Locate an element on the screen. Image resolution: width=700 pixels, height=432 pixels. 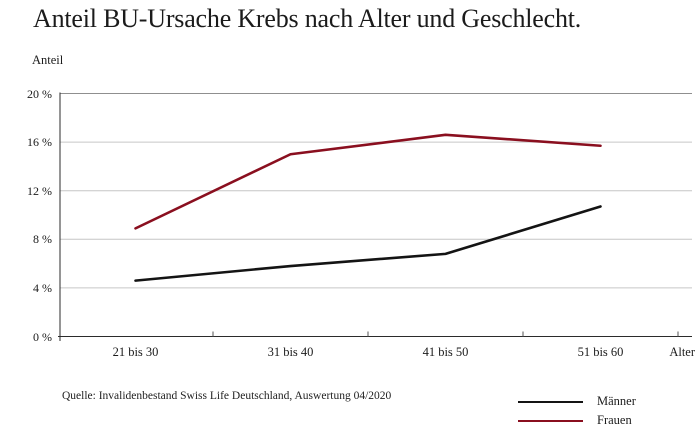
y-tick-label-20: 20 % is located at coordinates (39, 93).